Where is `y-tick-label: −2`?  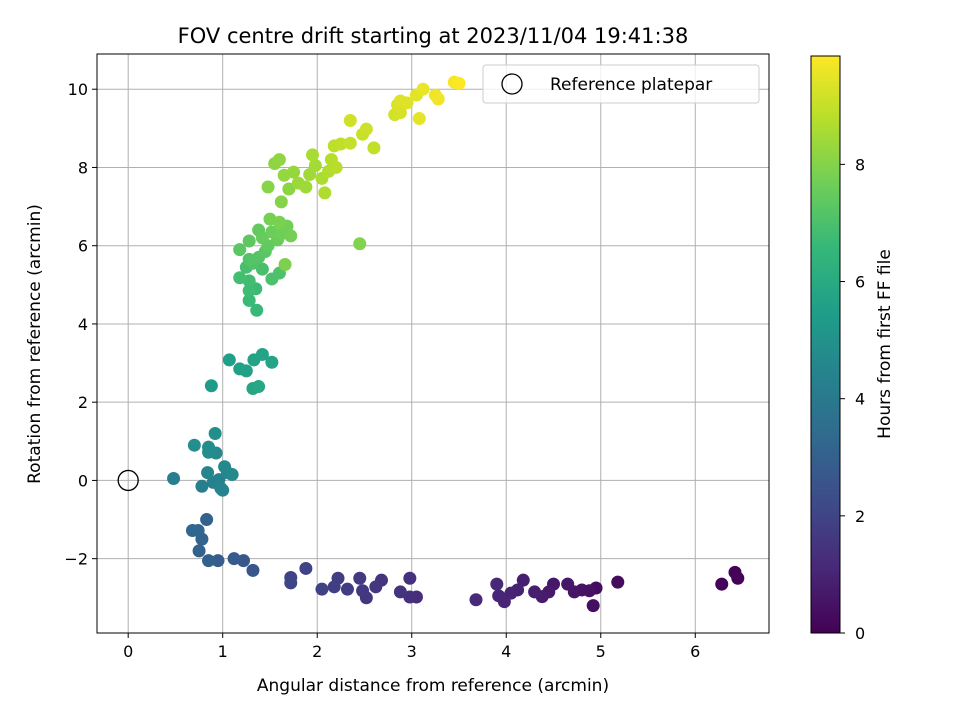 y-tick-label: −2 is located at coordinates (76, 559).